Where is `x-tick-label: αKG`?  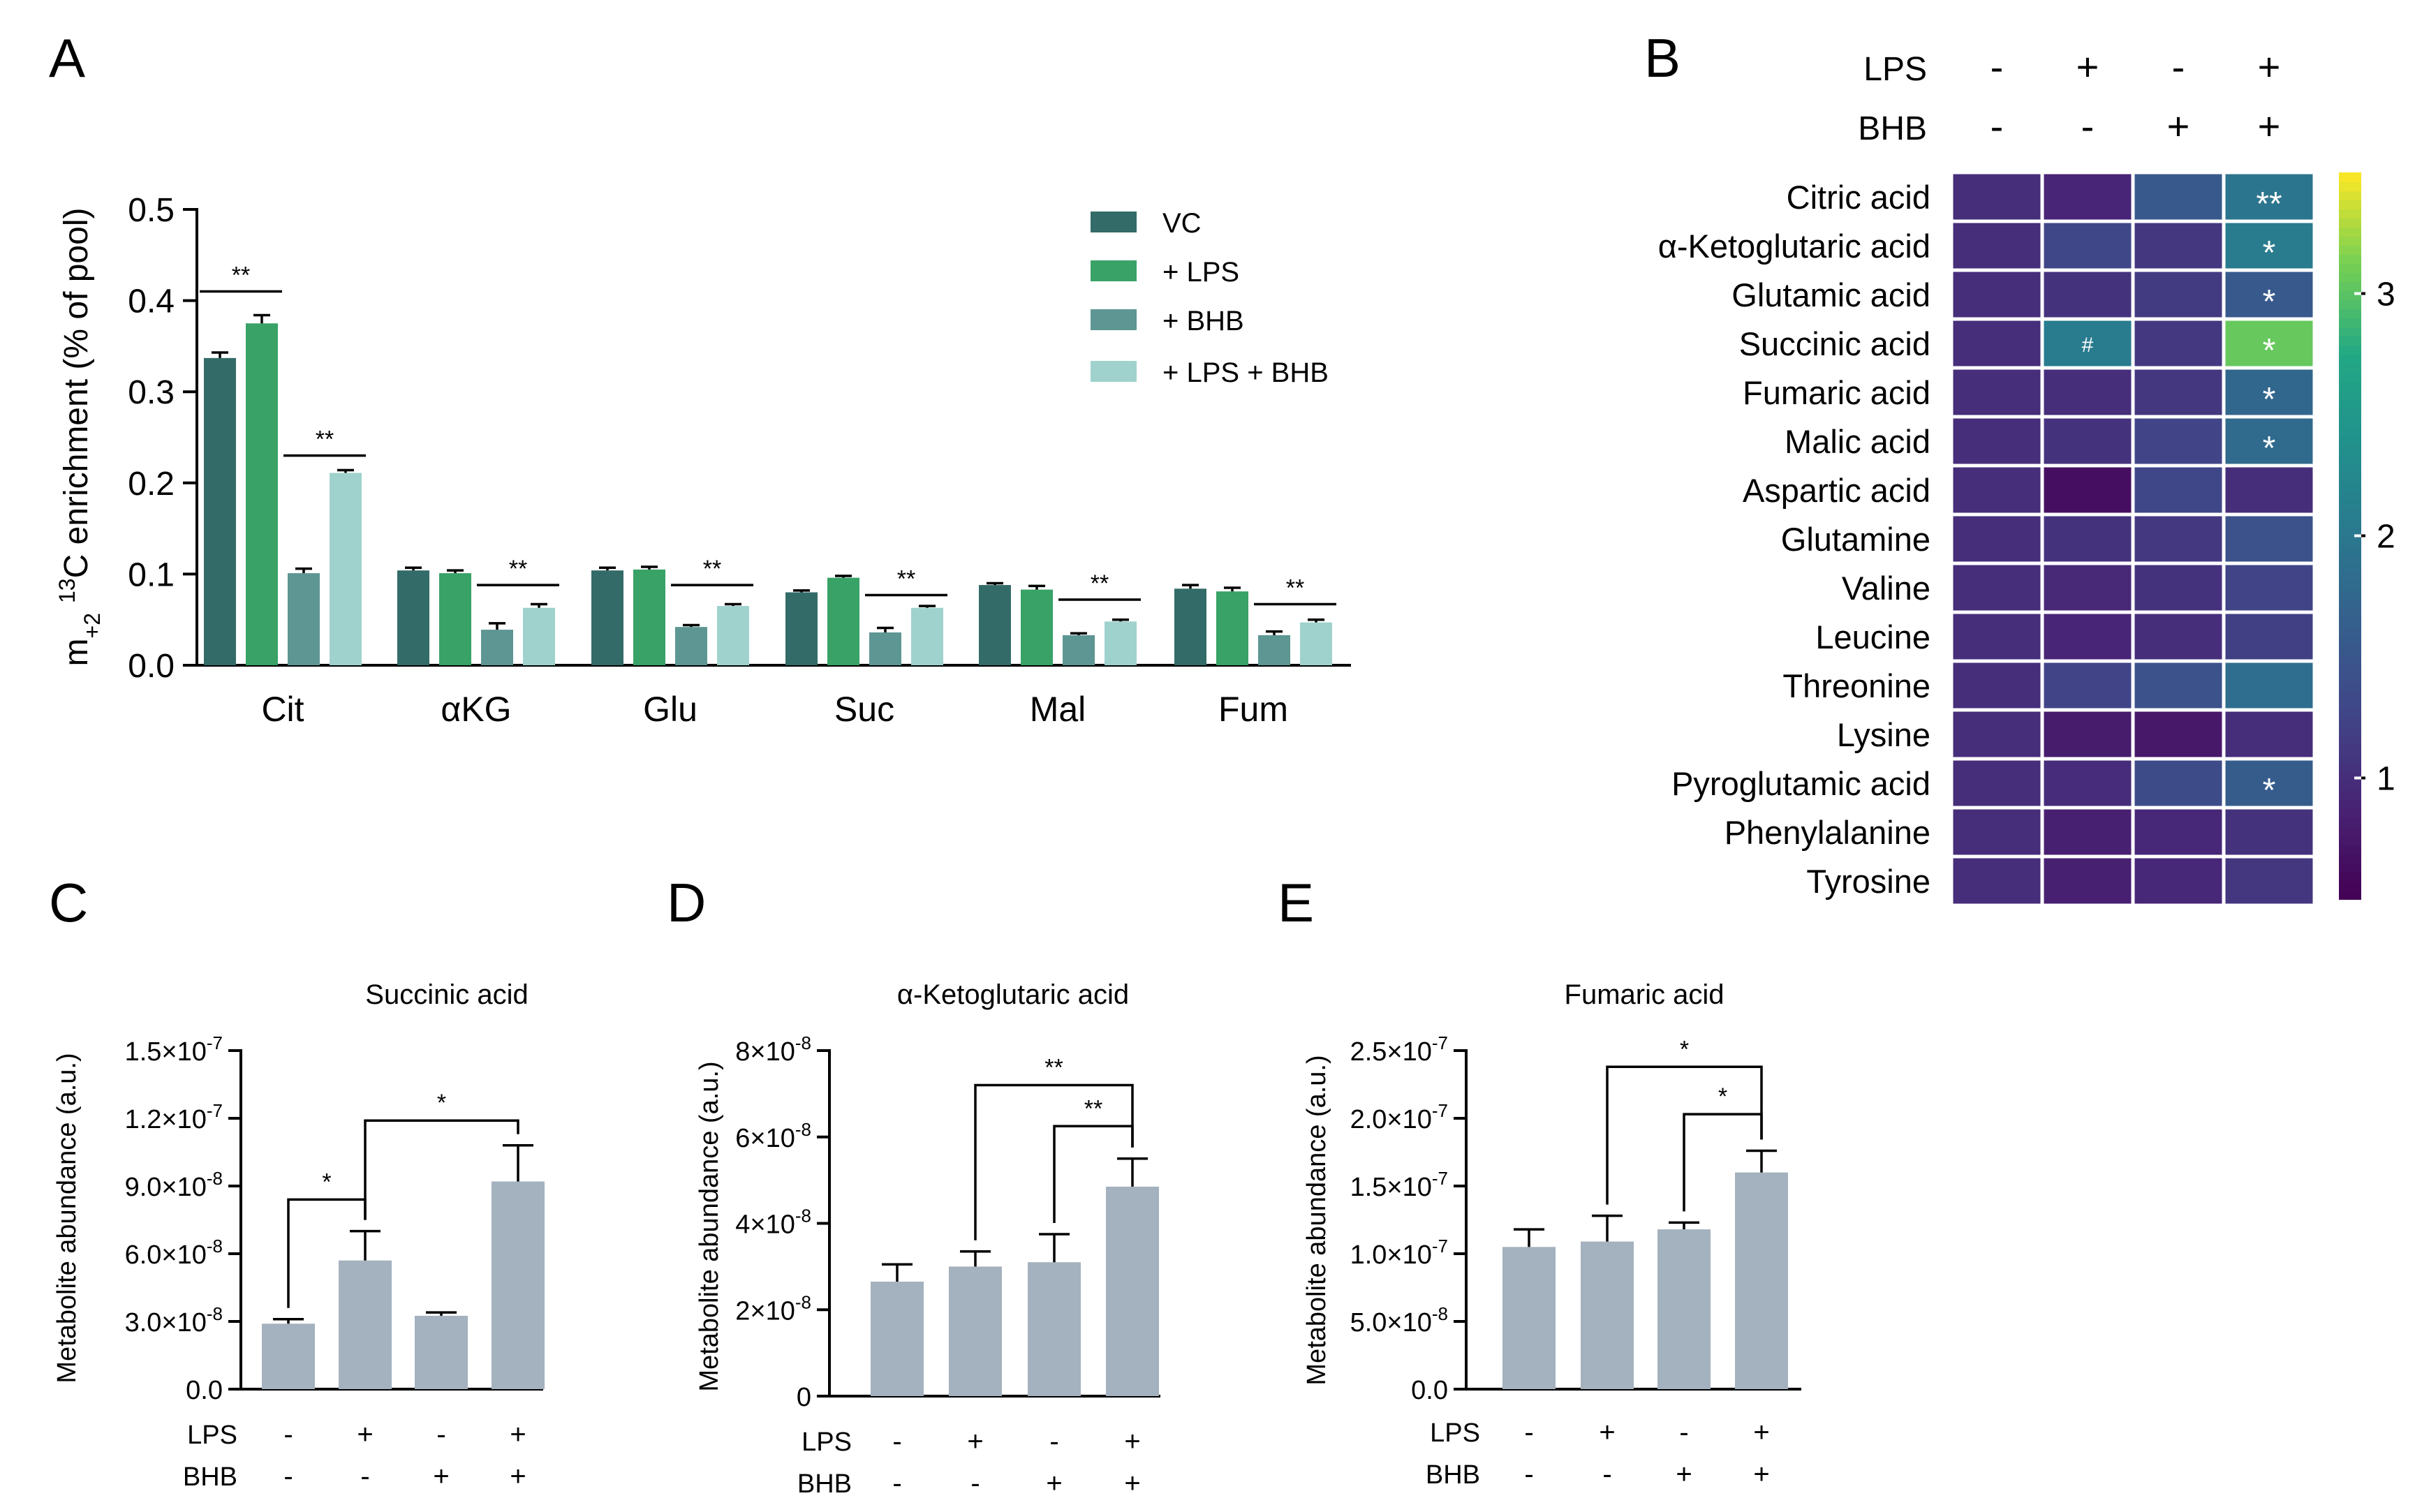 x-tick-label: αKG is located at coordinates (476, 709).